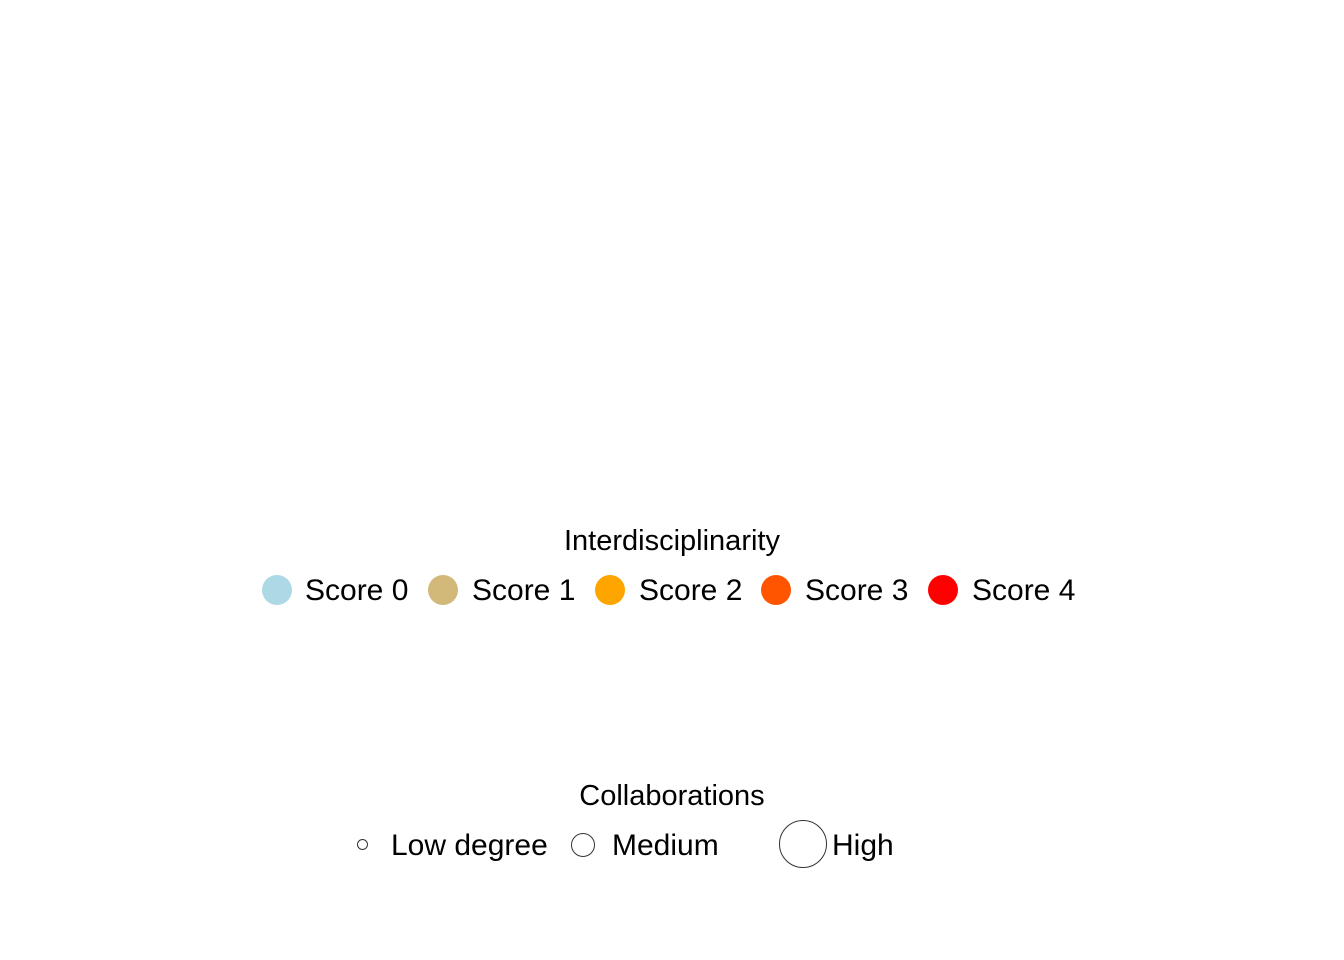 The image size is (1344, 960). Describe the element at coordinates (362, 844) in the screenshot. I see `low-degree-circle-icon` at that location.